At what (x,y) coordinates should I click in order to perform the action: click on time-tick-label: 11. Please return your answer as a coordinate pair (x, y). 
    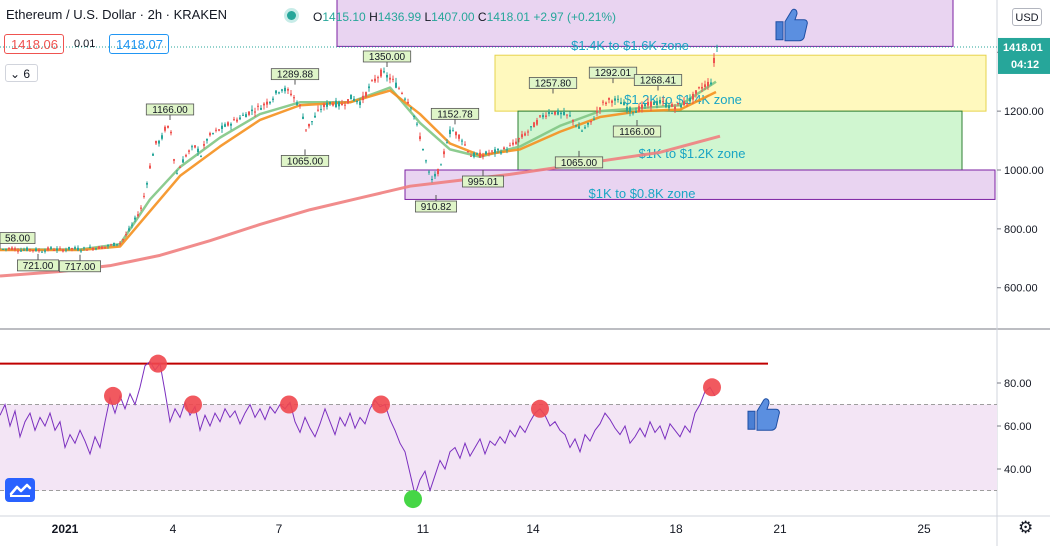
    Looking at the image, I should click on (423, 529).